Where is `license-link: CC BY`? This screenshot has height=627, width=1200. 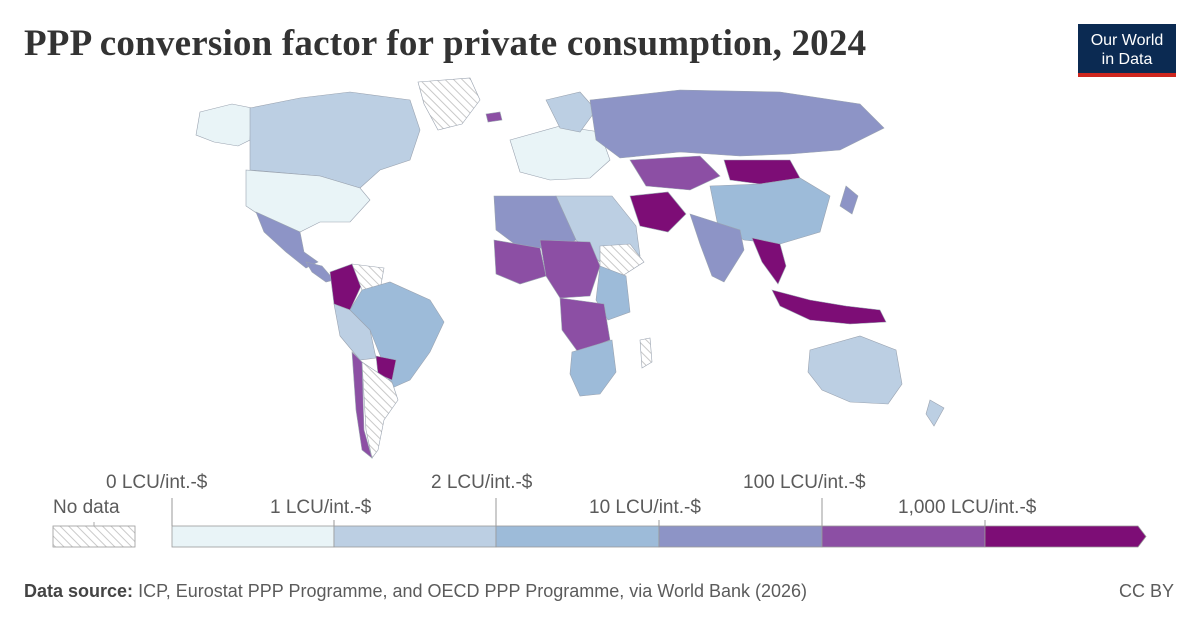 license-link: CC BY is located at coordinates (1146, 591).